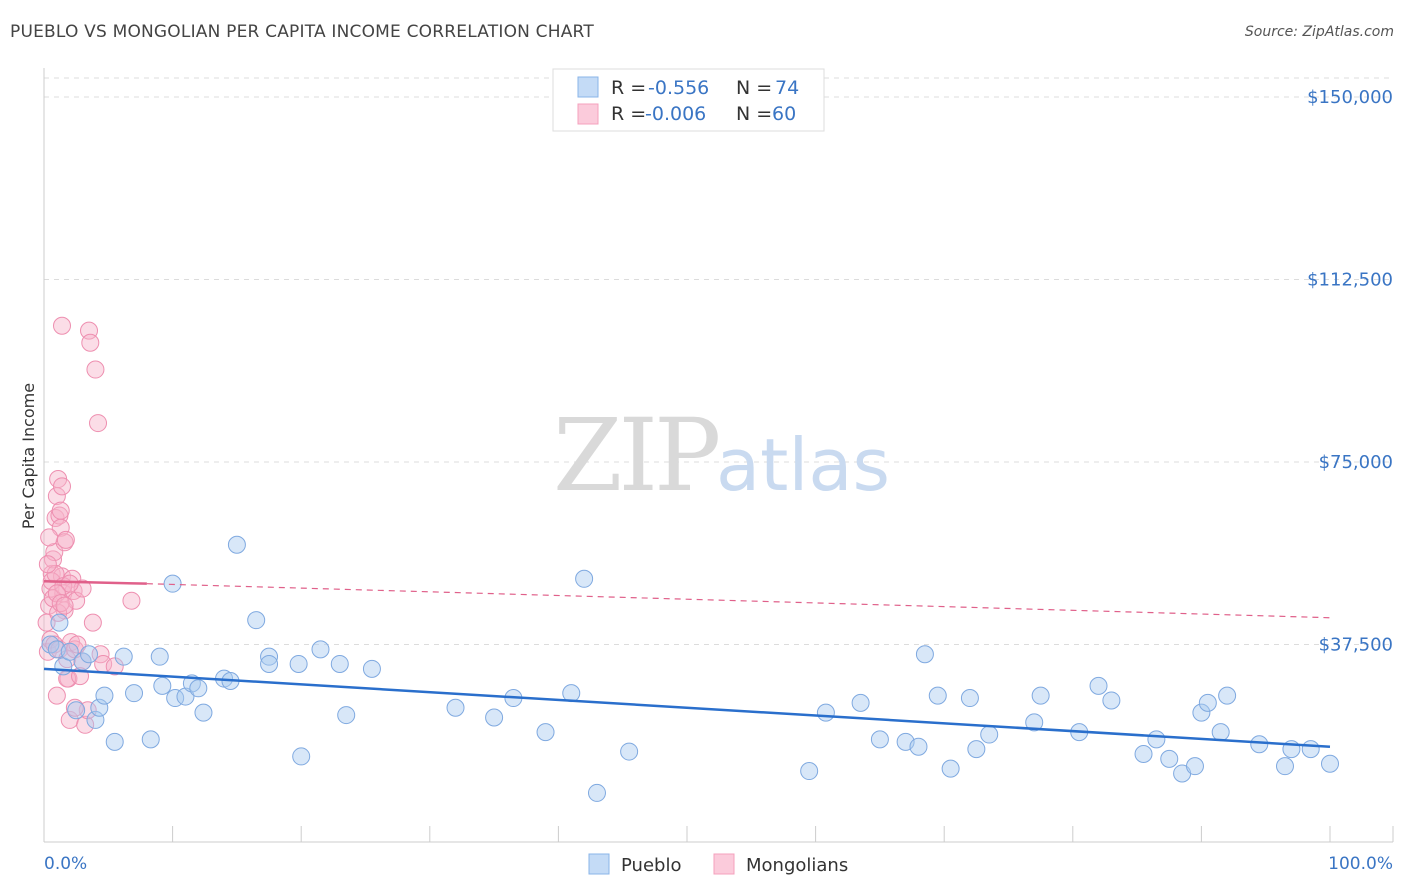 This screenshot has width=1406, height=892. What do you see at coordinates (651, 865) in the screenshot?
I see `bottom-legend-pueblo-label: Pueblo` at bounding box center [651, 865].